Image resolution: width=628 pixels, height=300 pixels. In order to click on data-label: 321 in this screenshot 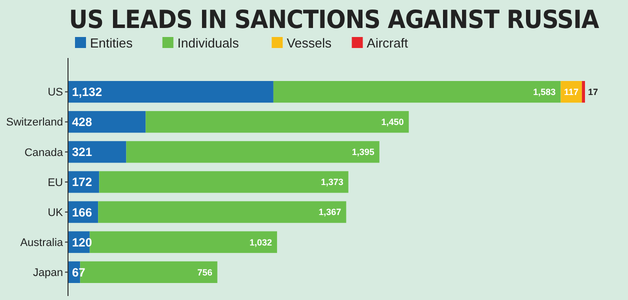, I will do `click(82, 152)`.